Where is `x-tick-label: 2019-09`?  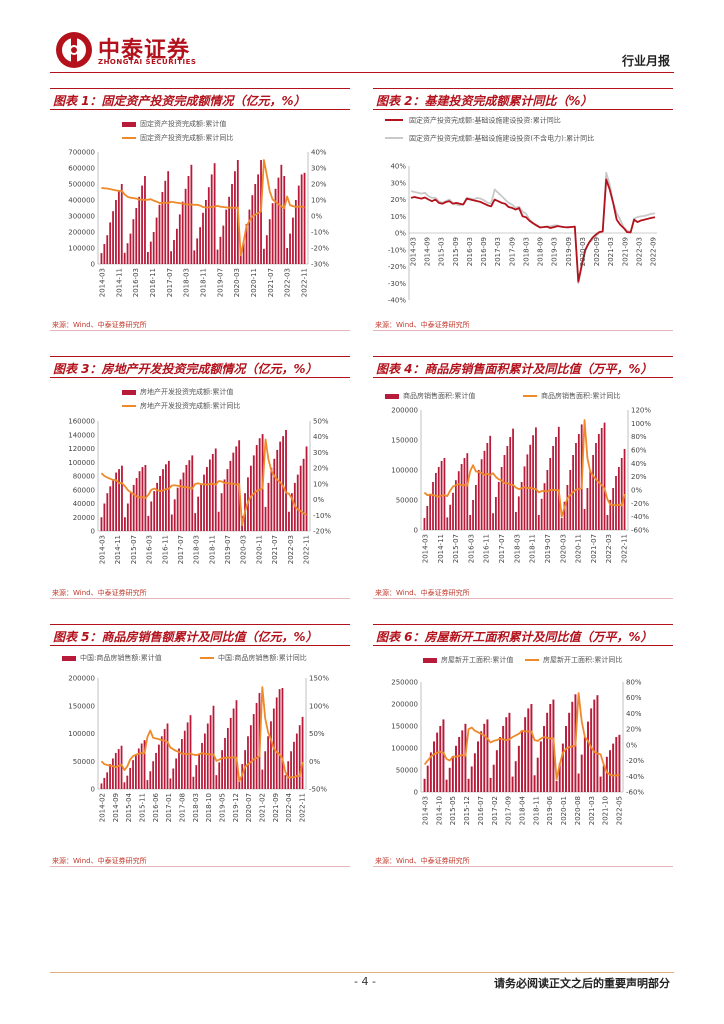
x-tick-label: 2019-09 is located at coordinates (569, 251).